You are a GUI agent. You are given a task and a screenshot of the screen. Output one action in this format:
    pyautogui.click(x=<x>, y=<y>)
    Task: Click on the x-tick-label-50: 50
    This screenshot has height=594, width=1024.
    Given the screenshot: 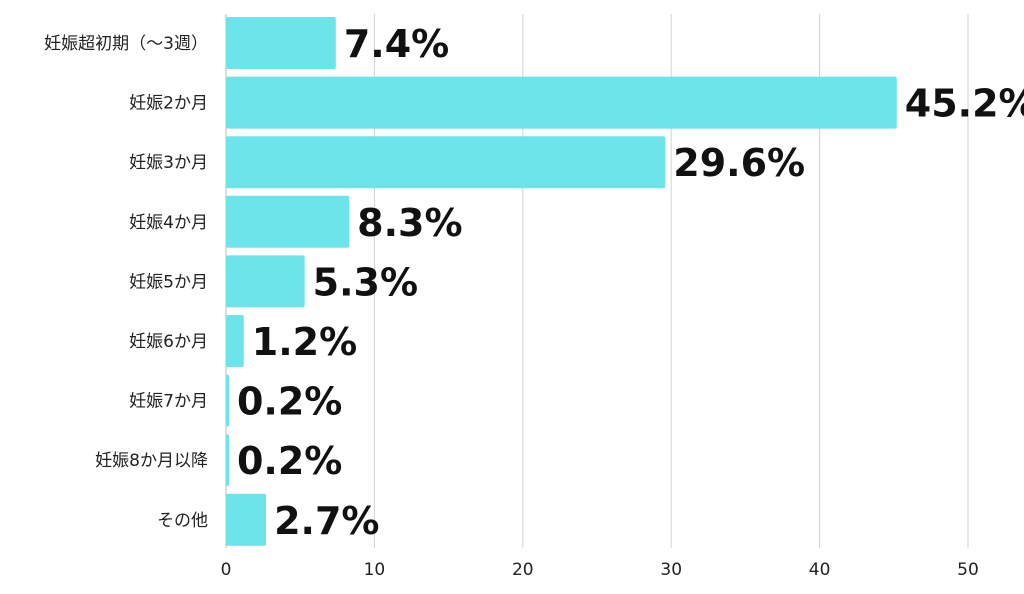 What is the action you would take?
    pyautogui.click(x=968, y=570)
    